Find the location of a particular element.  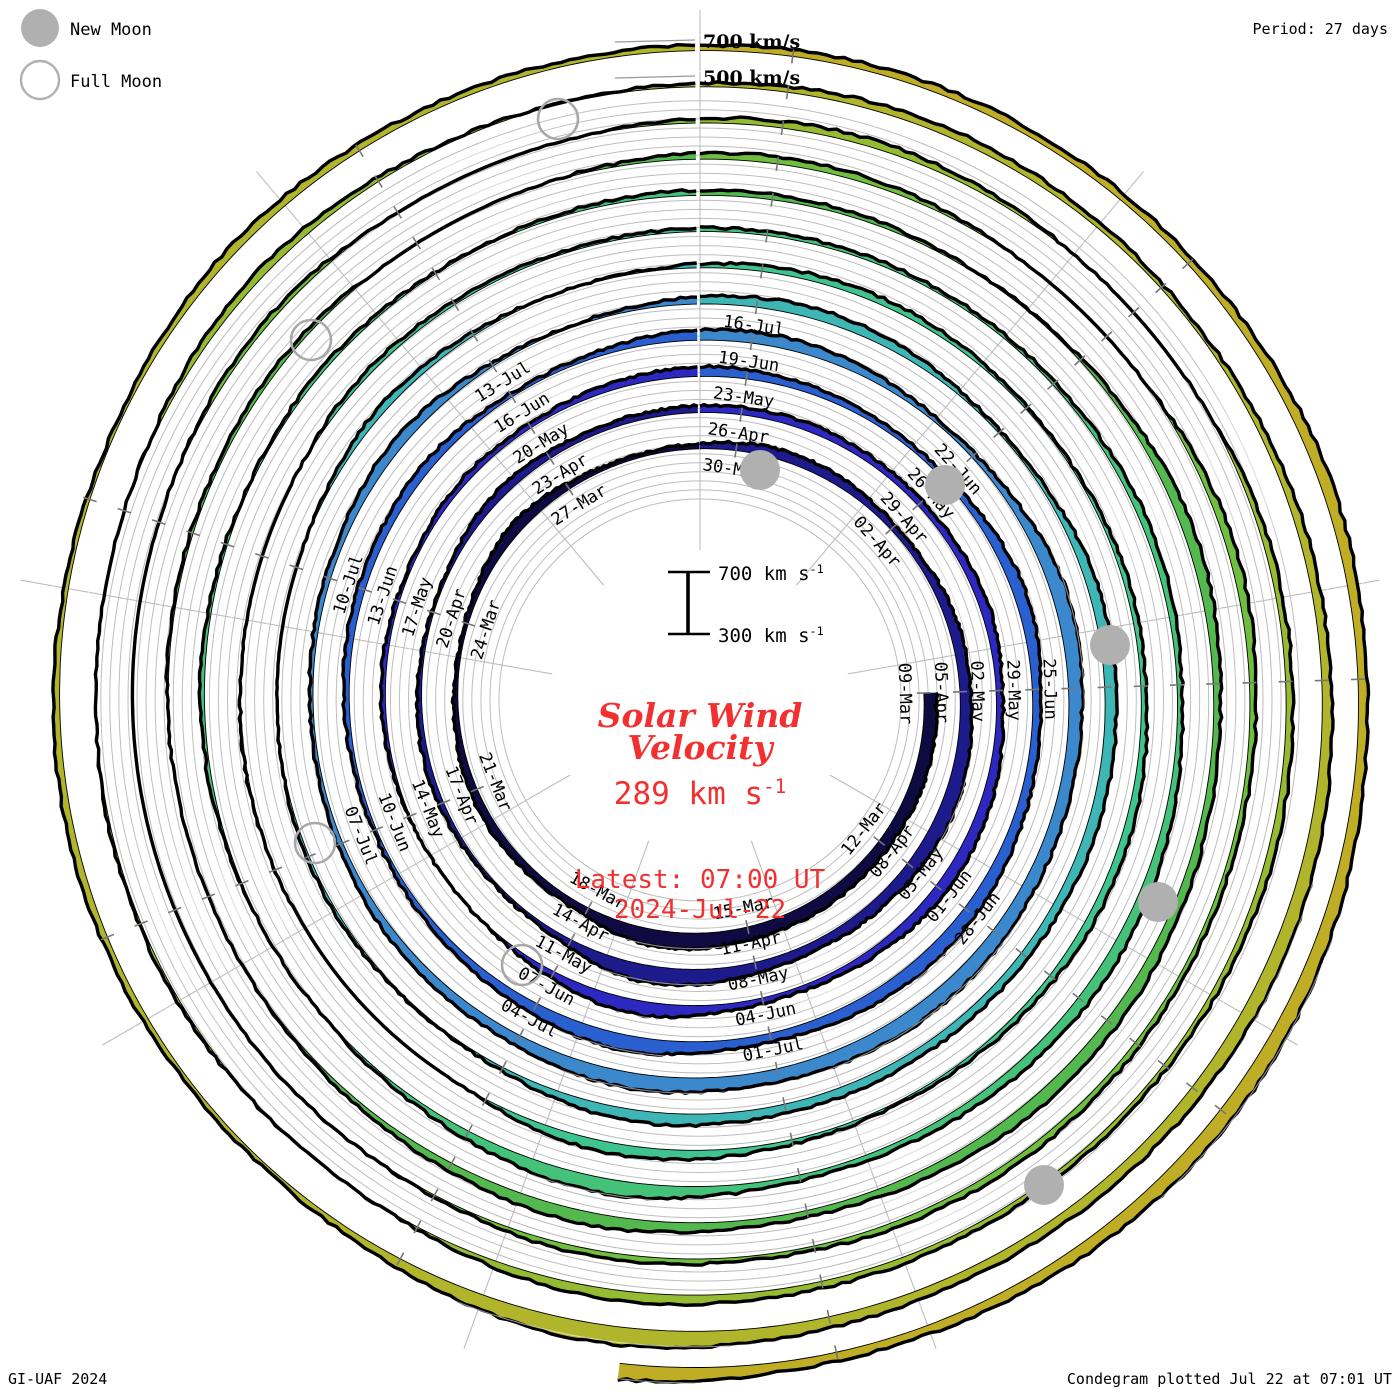

center-title-line2: Velocity is located at coordinates (701, 747).